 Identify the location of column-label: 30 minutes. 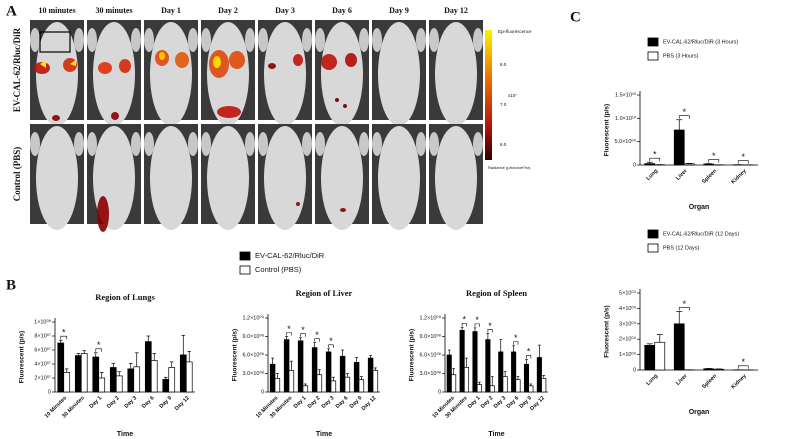
(113, 10).